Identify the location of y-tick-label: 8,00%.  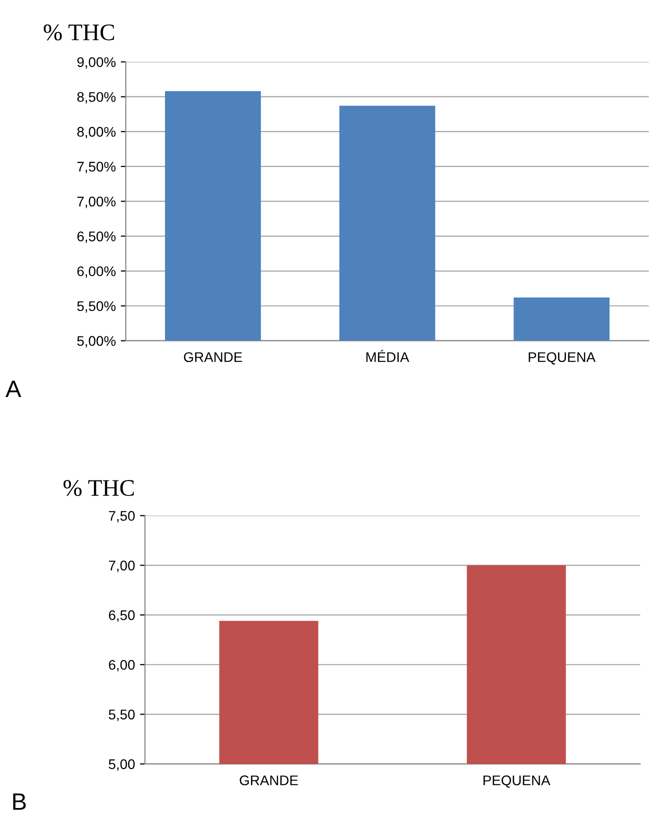
(96, 132).